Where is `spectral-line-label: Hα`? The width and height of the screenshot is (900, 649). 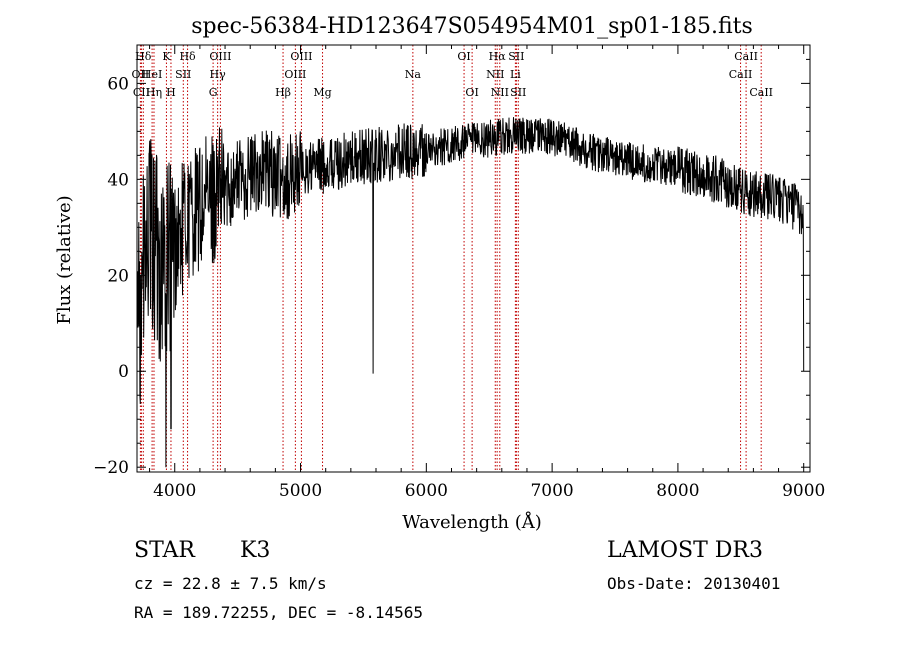
spectral-line-label: Hα is located at coordinates (498, 56).